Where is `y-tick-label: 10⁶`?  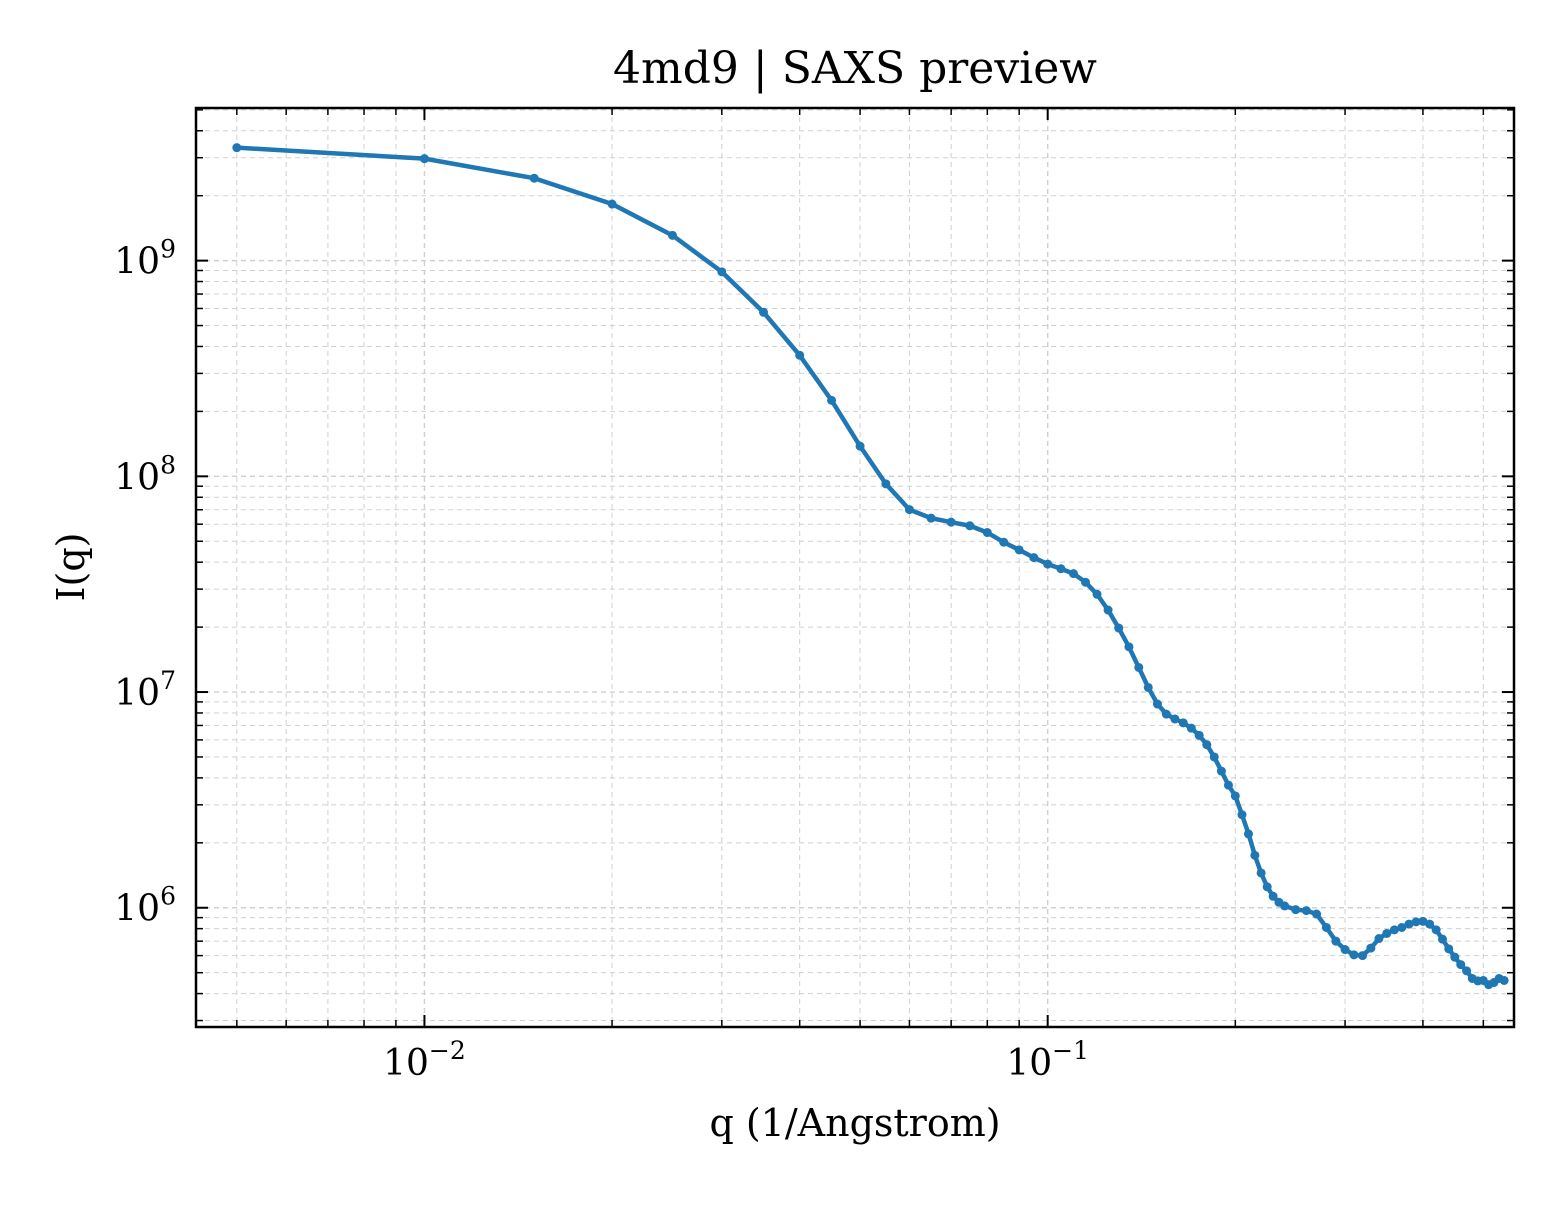
y-tick-label: 10⁶ is located at coordinates (145, 906).